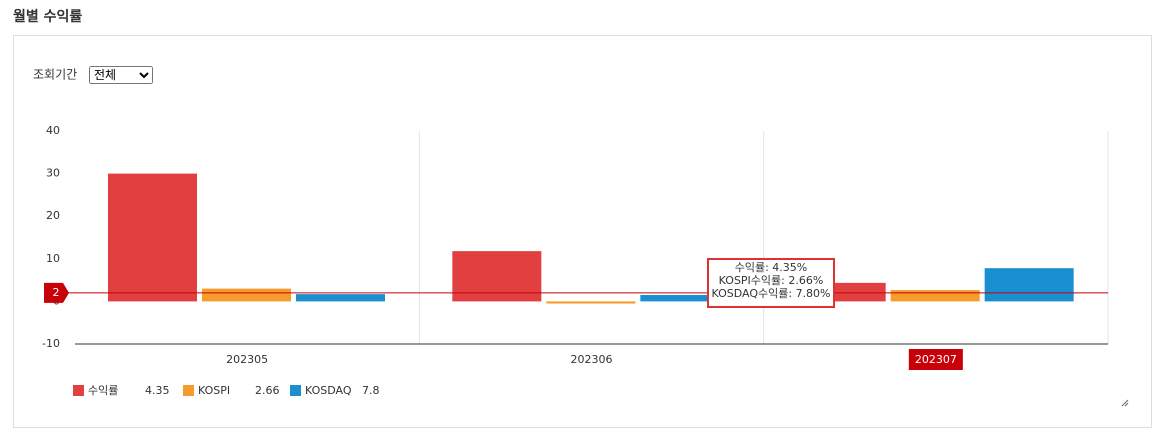  What do you see at coordinates (53, 130) in the screenshot?
I see `y-tick-label: 40` at bounding box center [53, 130].